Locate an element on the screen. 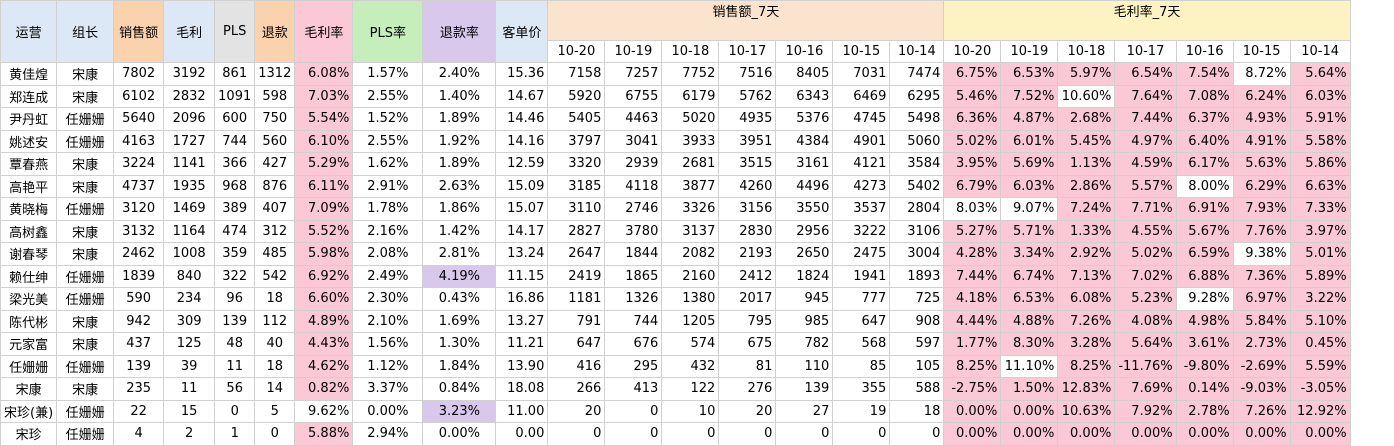 The height and width of the screenshot is (446, 1394). sales-7d-value: 4745 is located at coordinates (861, 119).